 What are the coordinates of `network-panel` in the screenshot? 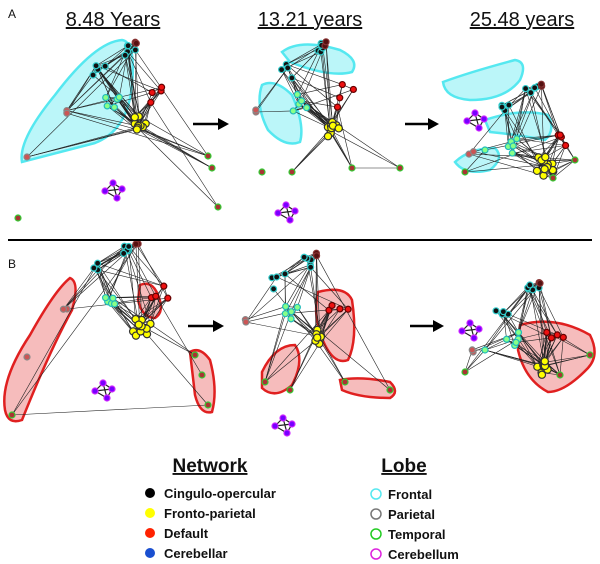 It's located at (510, 120).